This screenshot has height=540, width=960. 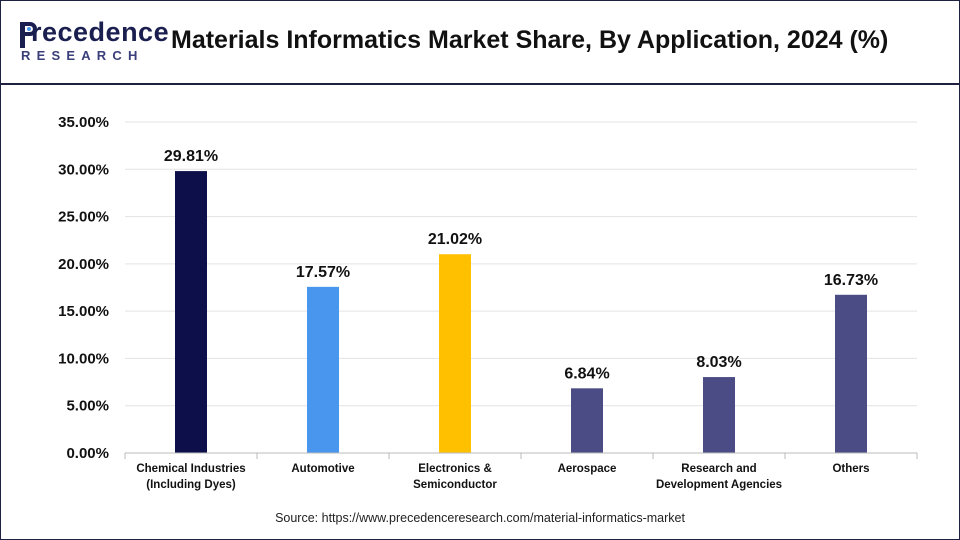 I want to click on value-label: 8.03%, so click(x=718, y=362).